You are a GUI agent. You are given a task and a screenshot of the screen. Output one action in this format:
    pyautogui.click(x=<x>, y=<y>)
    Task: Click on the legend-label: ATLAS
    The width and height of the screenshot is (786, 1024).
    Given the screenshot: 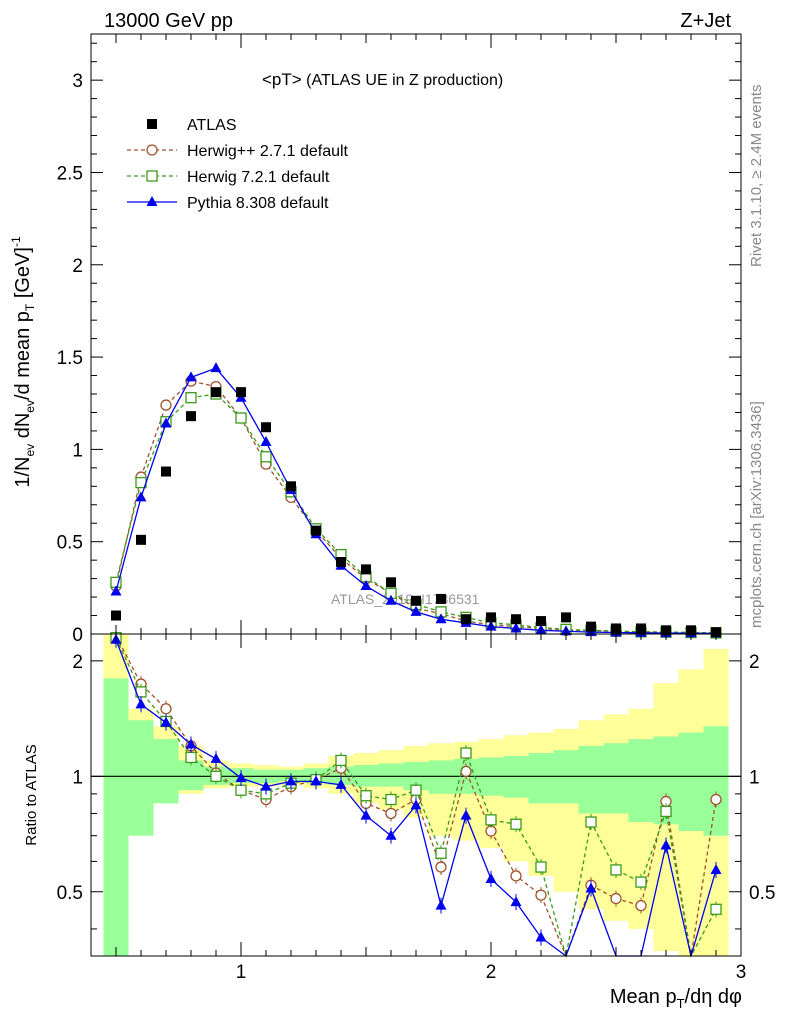 What is the action you would take?
    pyautogui.click(x=212, y=125)
    